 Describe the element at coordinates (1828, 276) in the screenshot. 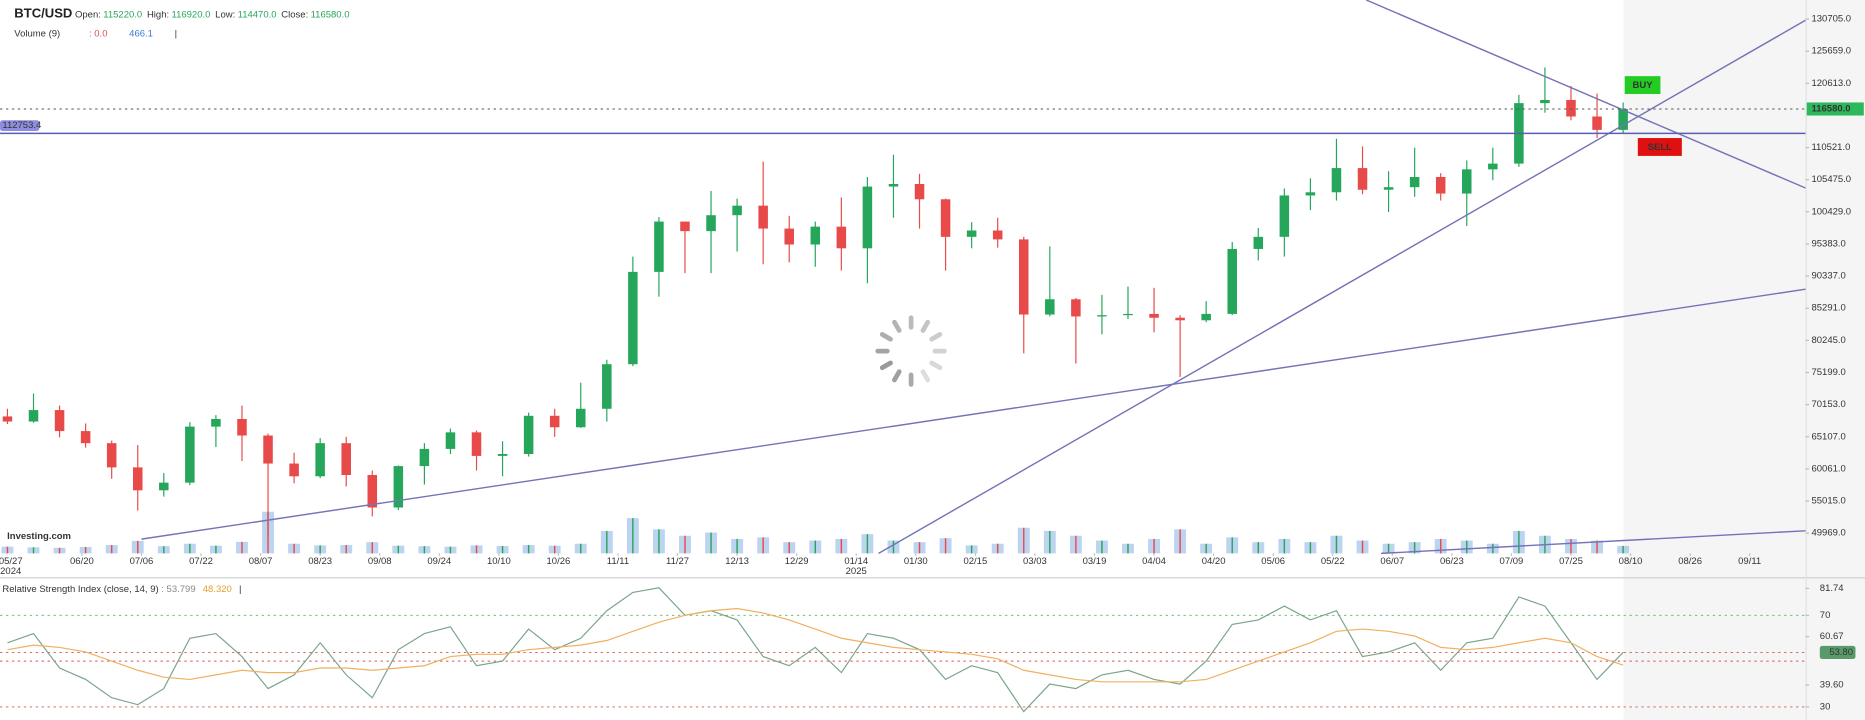

I see `y-tick-label: 90337.0` at that location.